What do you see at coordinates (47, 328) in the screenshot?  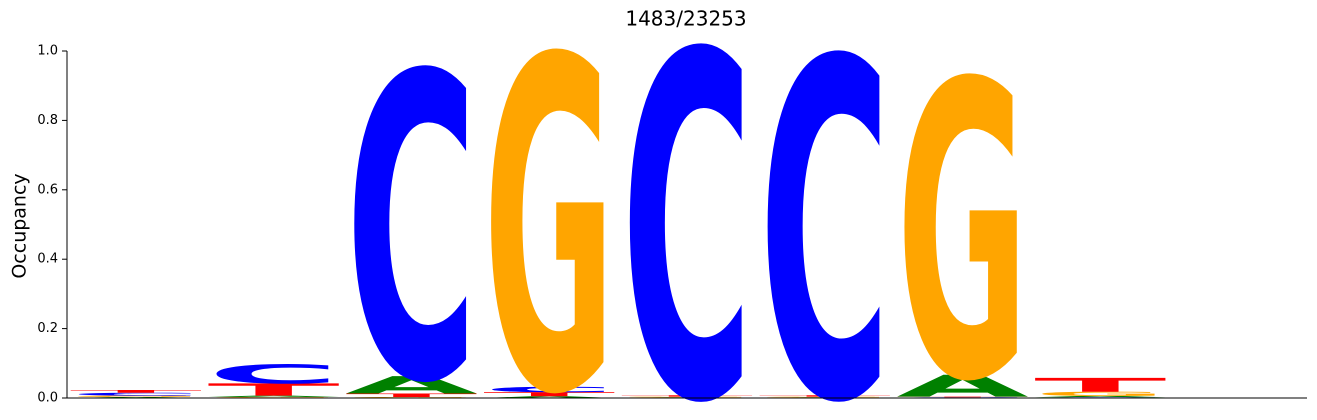 I see `y-tick-label: 0.2` at bounding box center [47, 328].